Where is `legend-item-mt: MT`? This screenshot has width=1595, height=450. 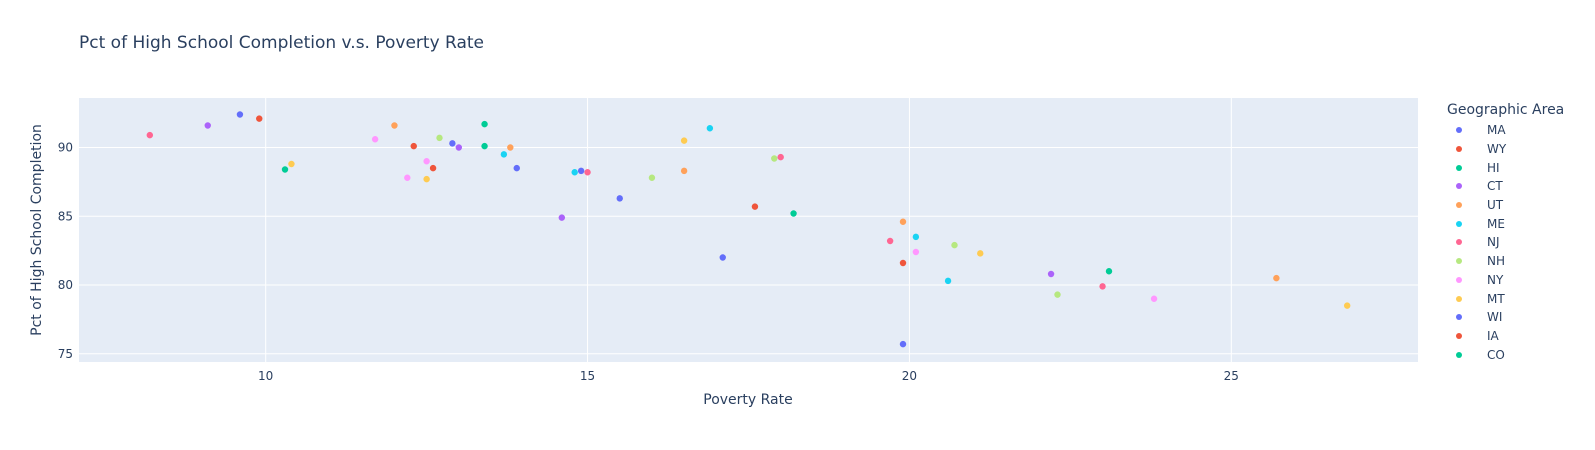
legend-item-mt: MT is located at coordinates (1505, 298).